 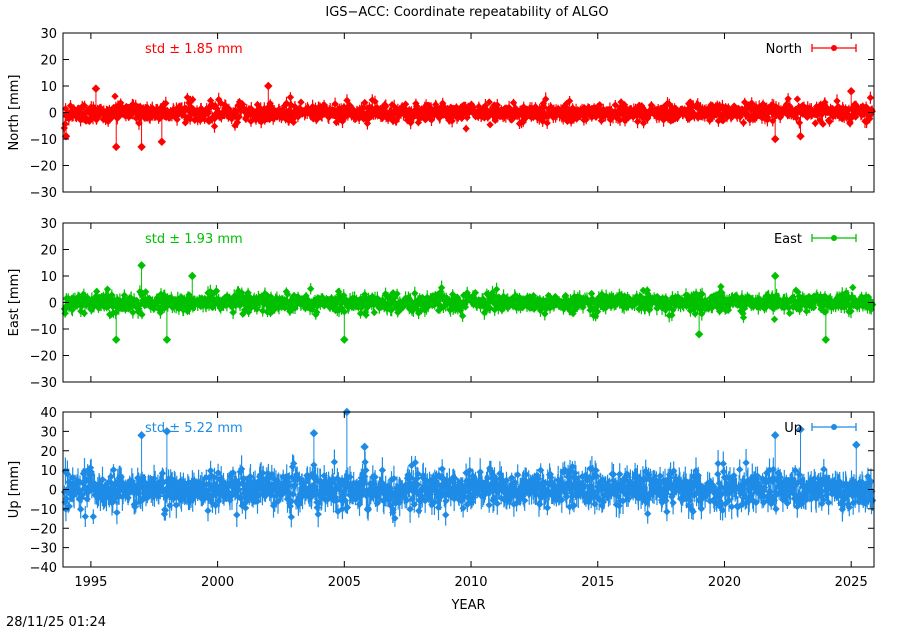 I want to click on up-ylabel: Up [mm], so click(x=14, y=489).